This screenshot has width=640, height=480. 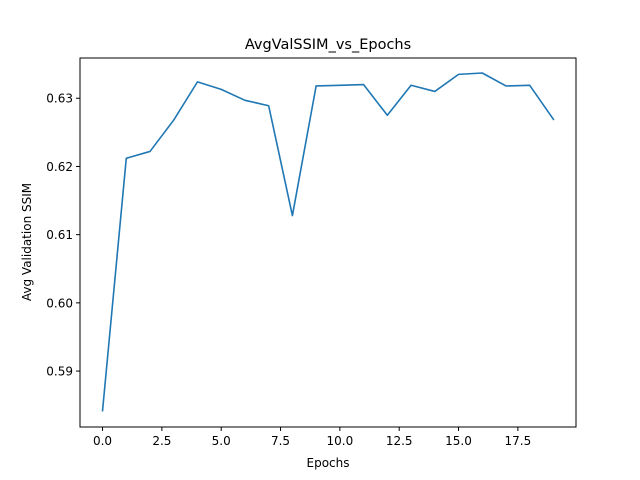 I want to click on y-axis: 0.59 0.60 0.61 0.62 0.63, so click(x=63, y=235).